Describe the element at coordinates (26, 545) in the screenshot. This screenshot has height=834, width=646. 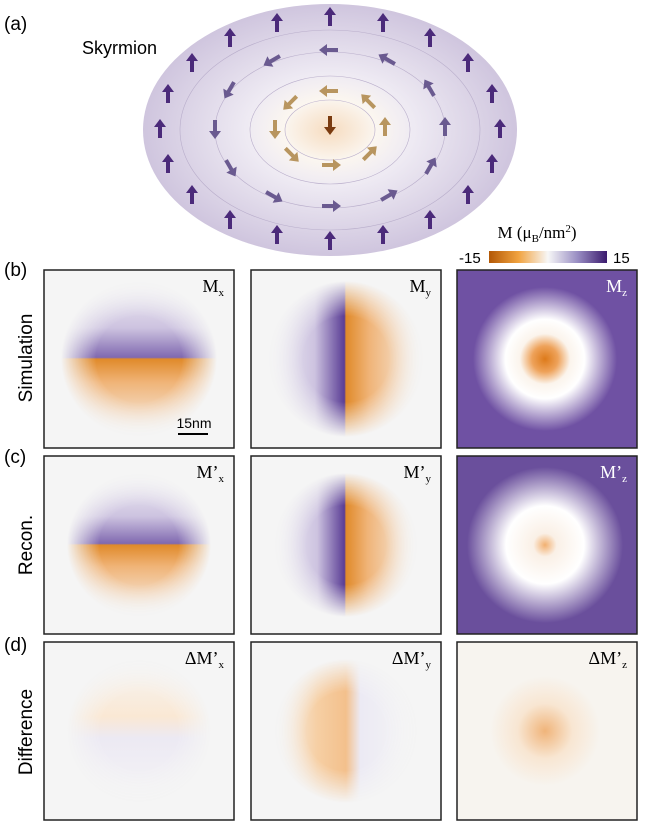
I see `row-label: Recon.` at that location.